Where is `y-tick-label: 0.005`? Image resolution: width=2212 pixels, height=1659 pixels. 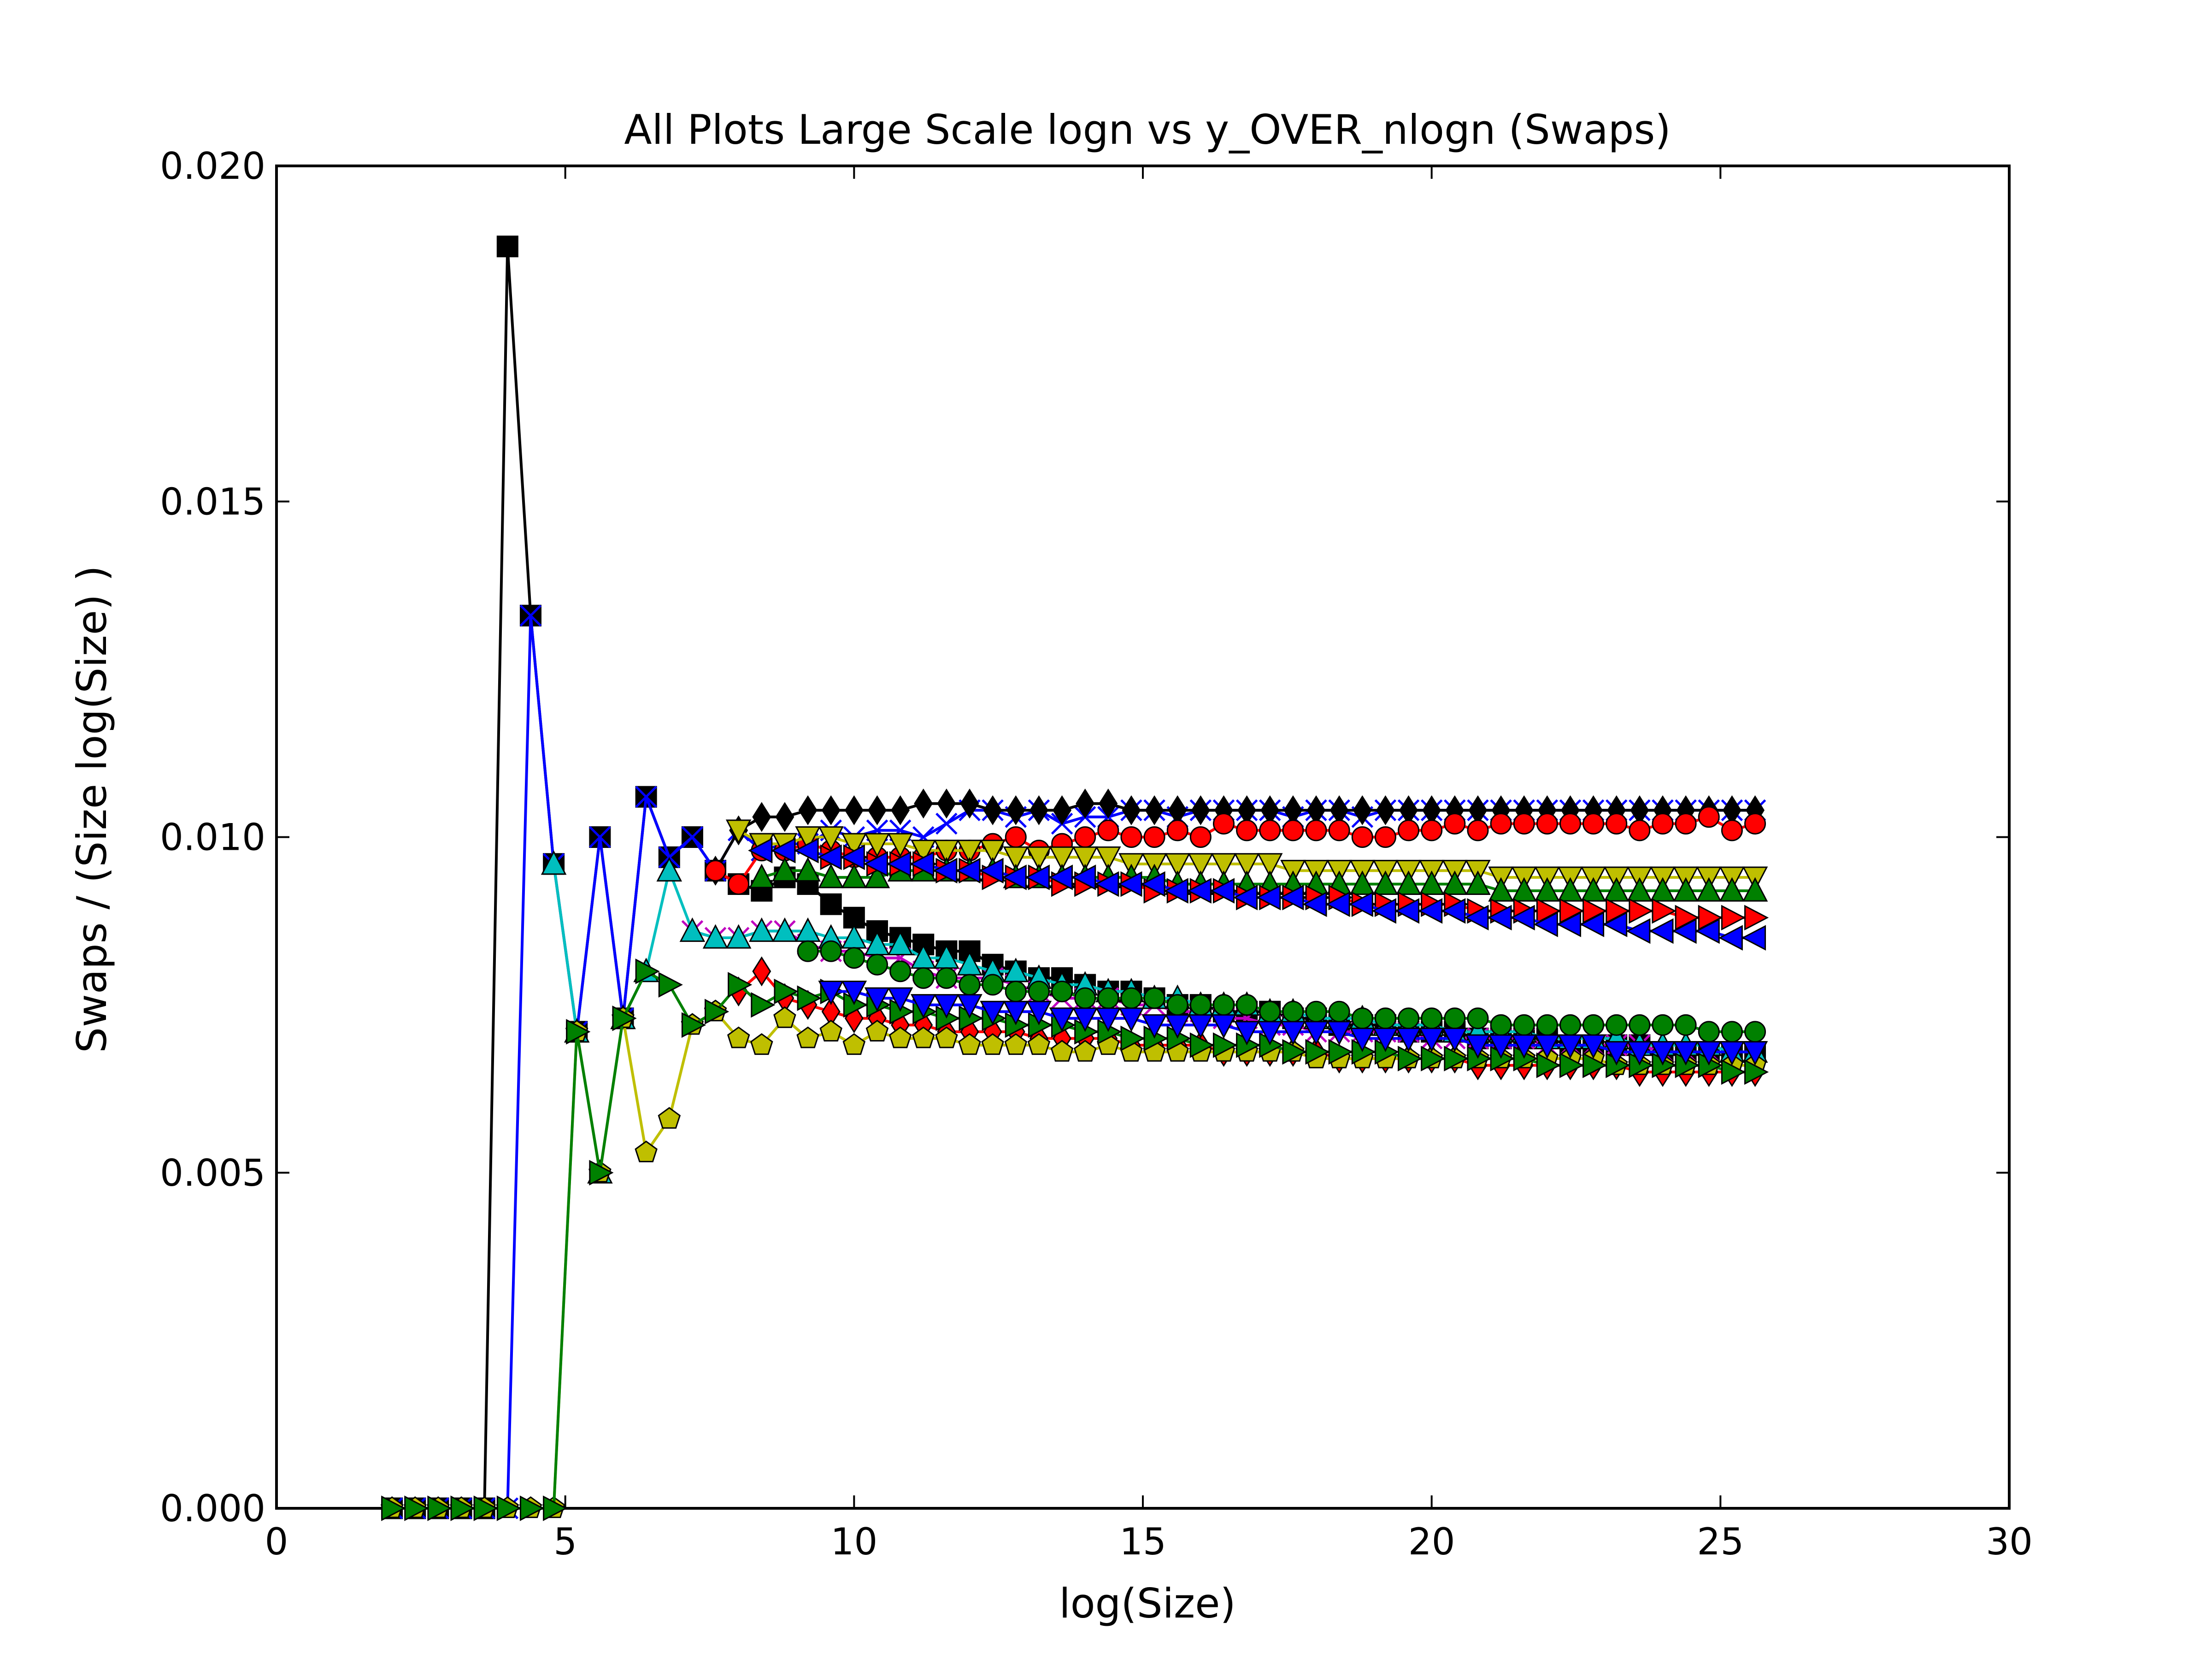 y-tick-label: 0.005 is located at coordinates (212, 1173).